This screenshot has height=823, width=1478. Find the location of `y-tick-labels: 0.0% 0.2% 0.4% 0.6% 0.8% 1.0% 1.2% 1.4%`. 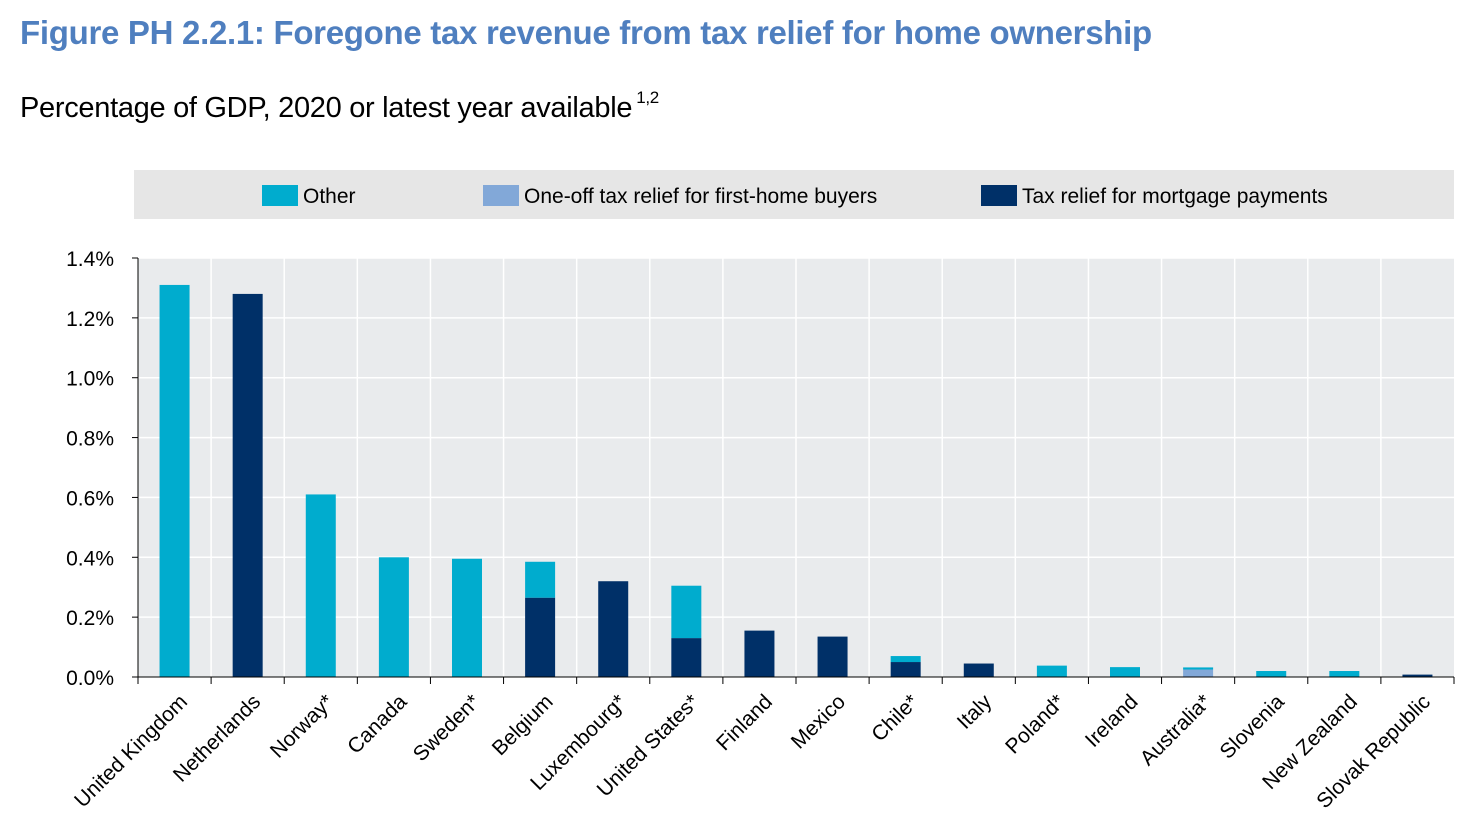

y-tick-labels: 0.0% 0.2% 0.4% 0.6% 0.8% 1.0% 1.2% 1.4% is located at coordinates (90, 469).